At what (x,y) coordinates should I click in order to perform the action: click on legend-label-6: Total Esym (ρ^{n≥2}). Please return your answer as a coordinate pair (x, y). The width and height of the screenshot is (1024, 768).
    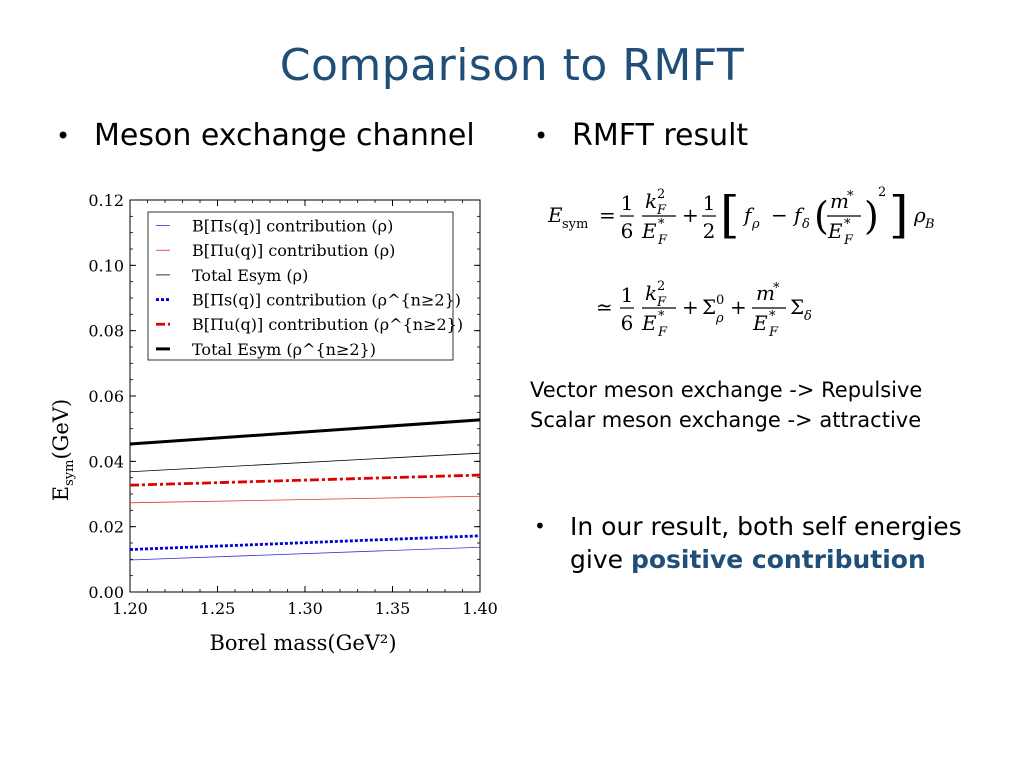
    Looking at the image, I should click on (284, 349).